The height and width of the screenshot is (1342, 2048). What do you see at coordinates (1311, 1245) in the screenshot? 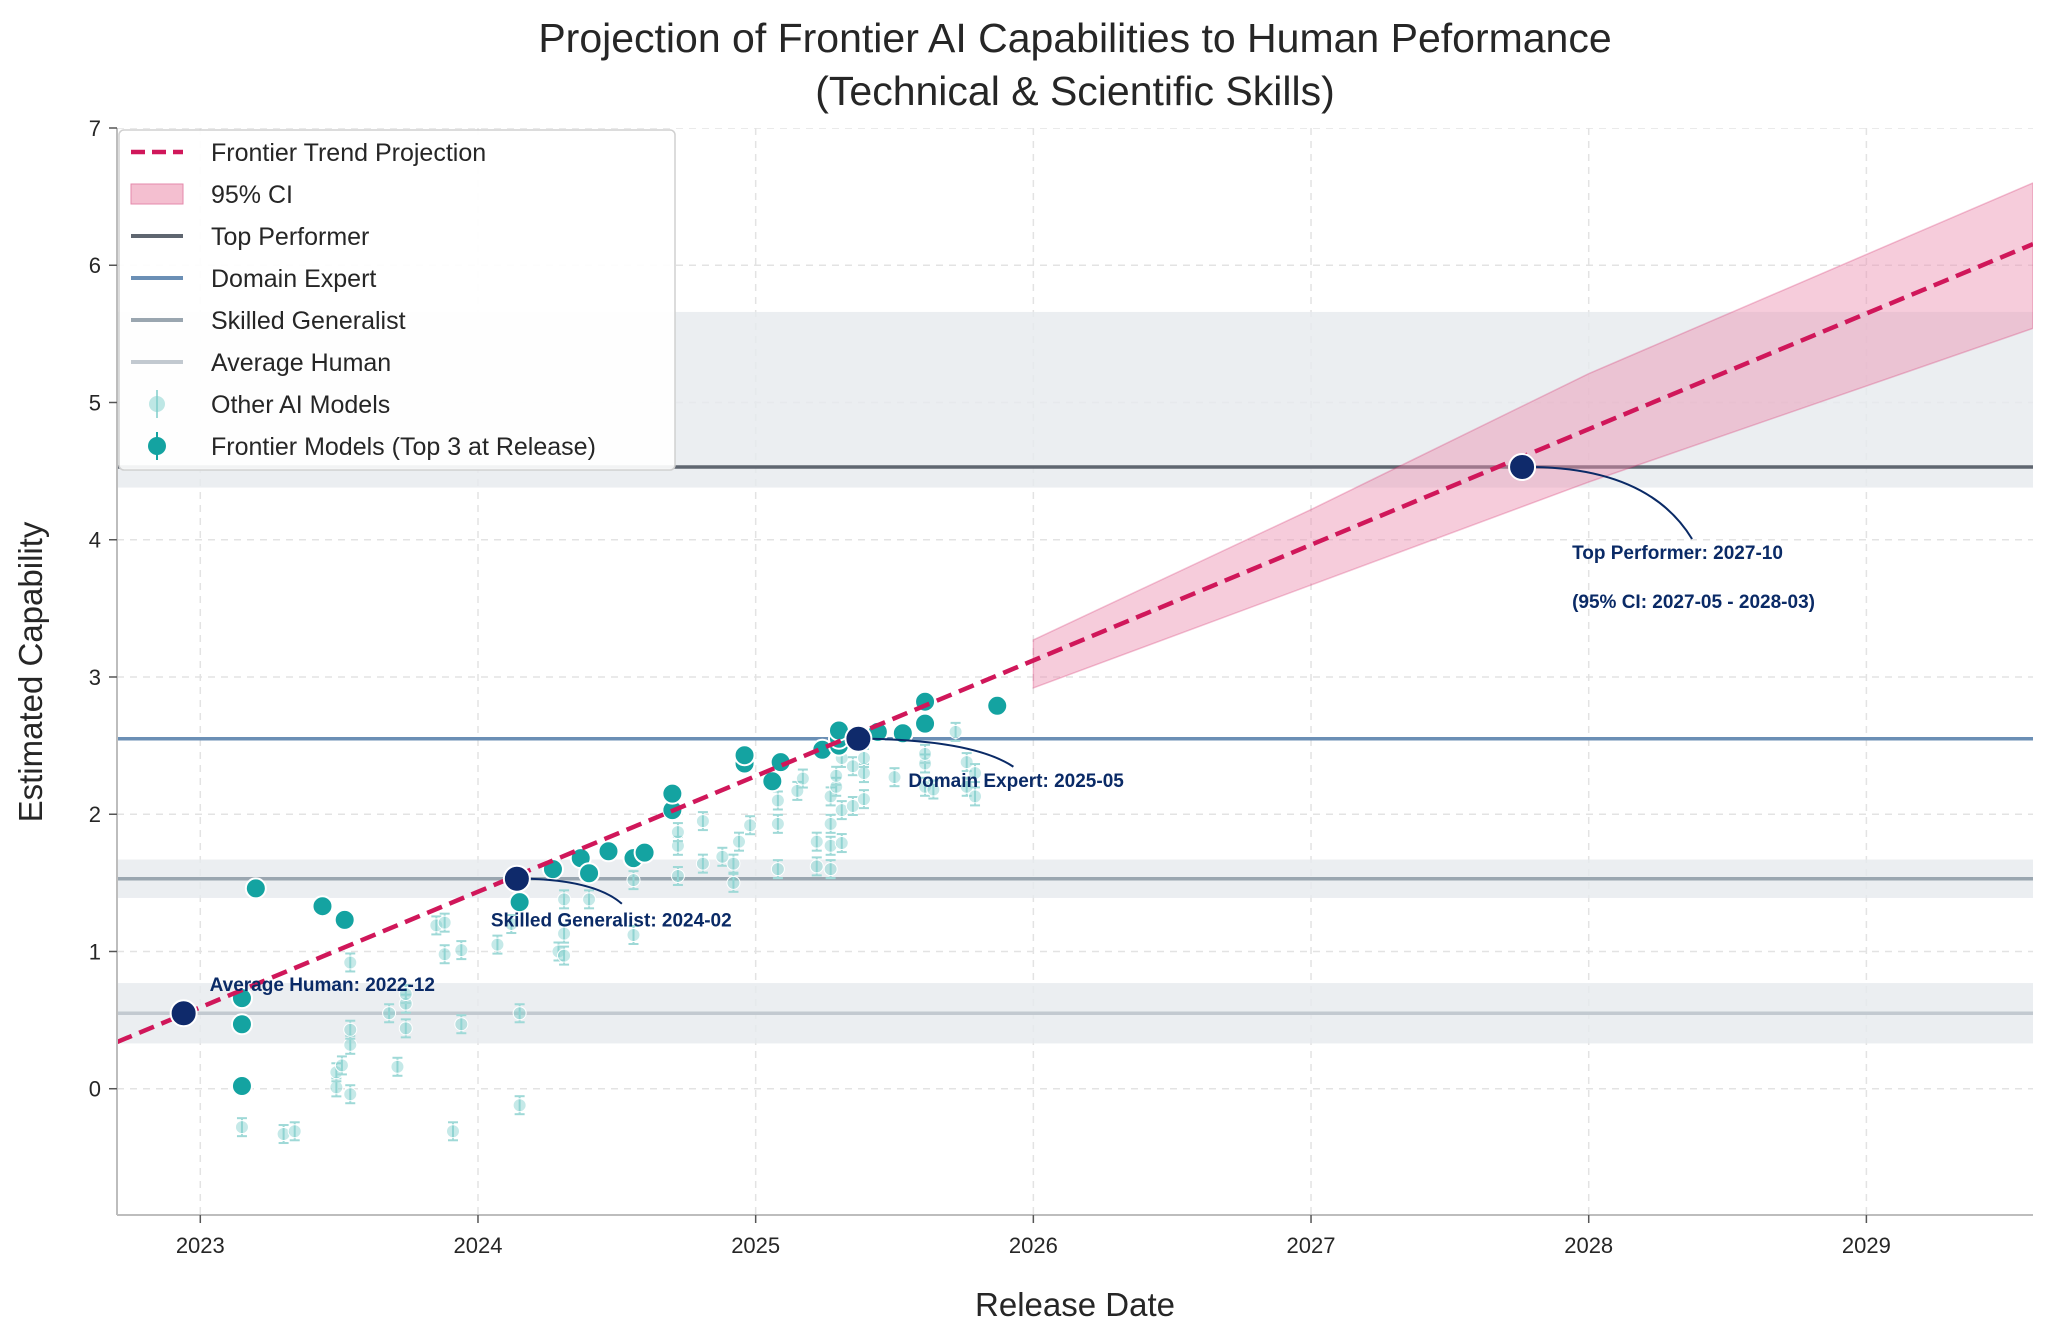
I see `x-tick-label: 2027` at bounding box center [1311, 1245].